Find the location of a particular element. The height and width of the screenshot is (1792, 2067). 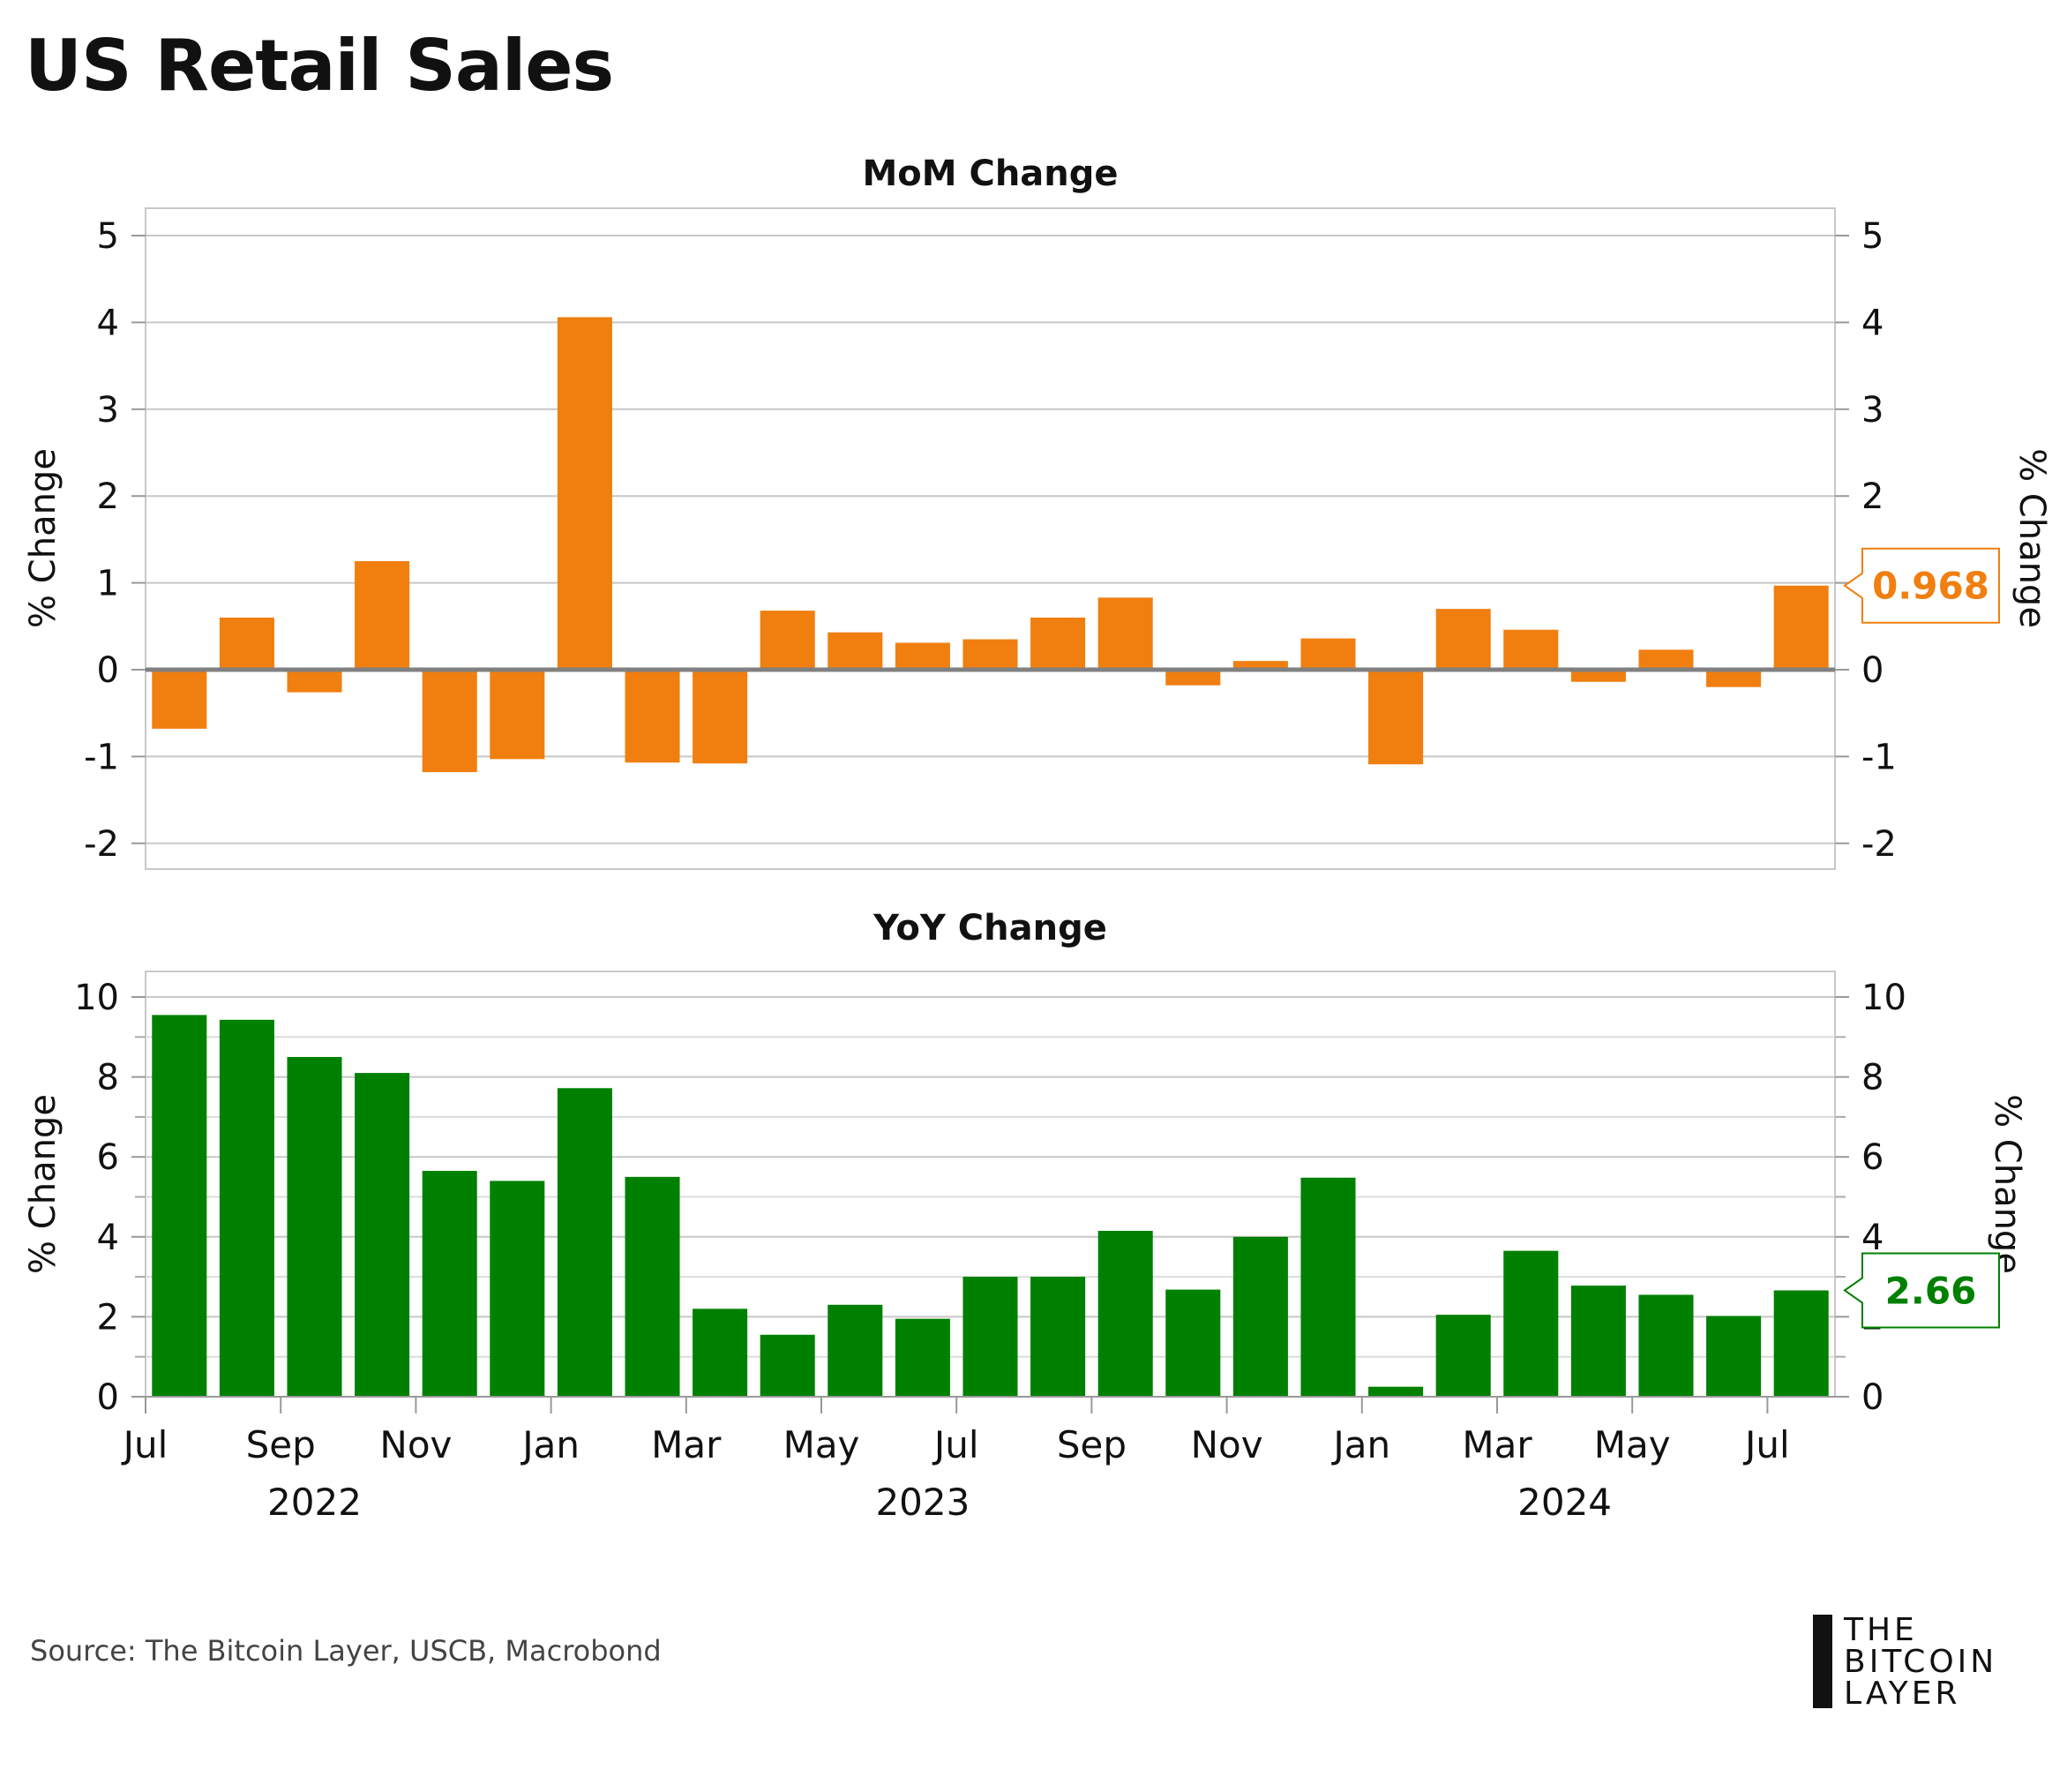

mom-ytick-label-left: 5 is located at coordinates (108, 237).